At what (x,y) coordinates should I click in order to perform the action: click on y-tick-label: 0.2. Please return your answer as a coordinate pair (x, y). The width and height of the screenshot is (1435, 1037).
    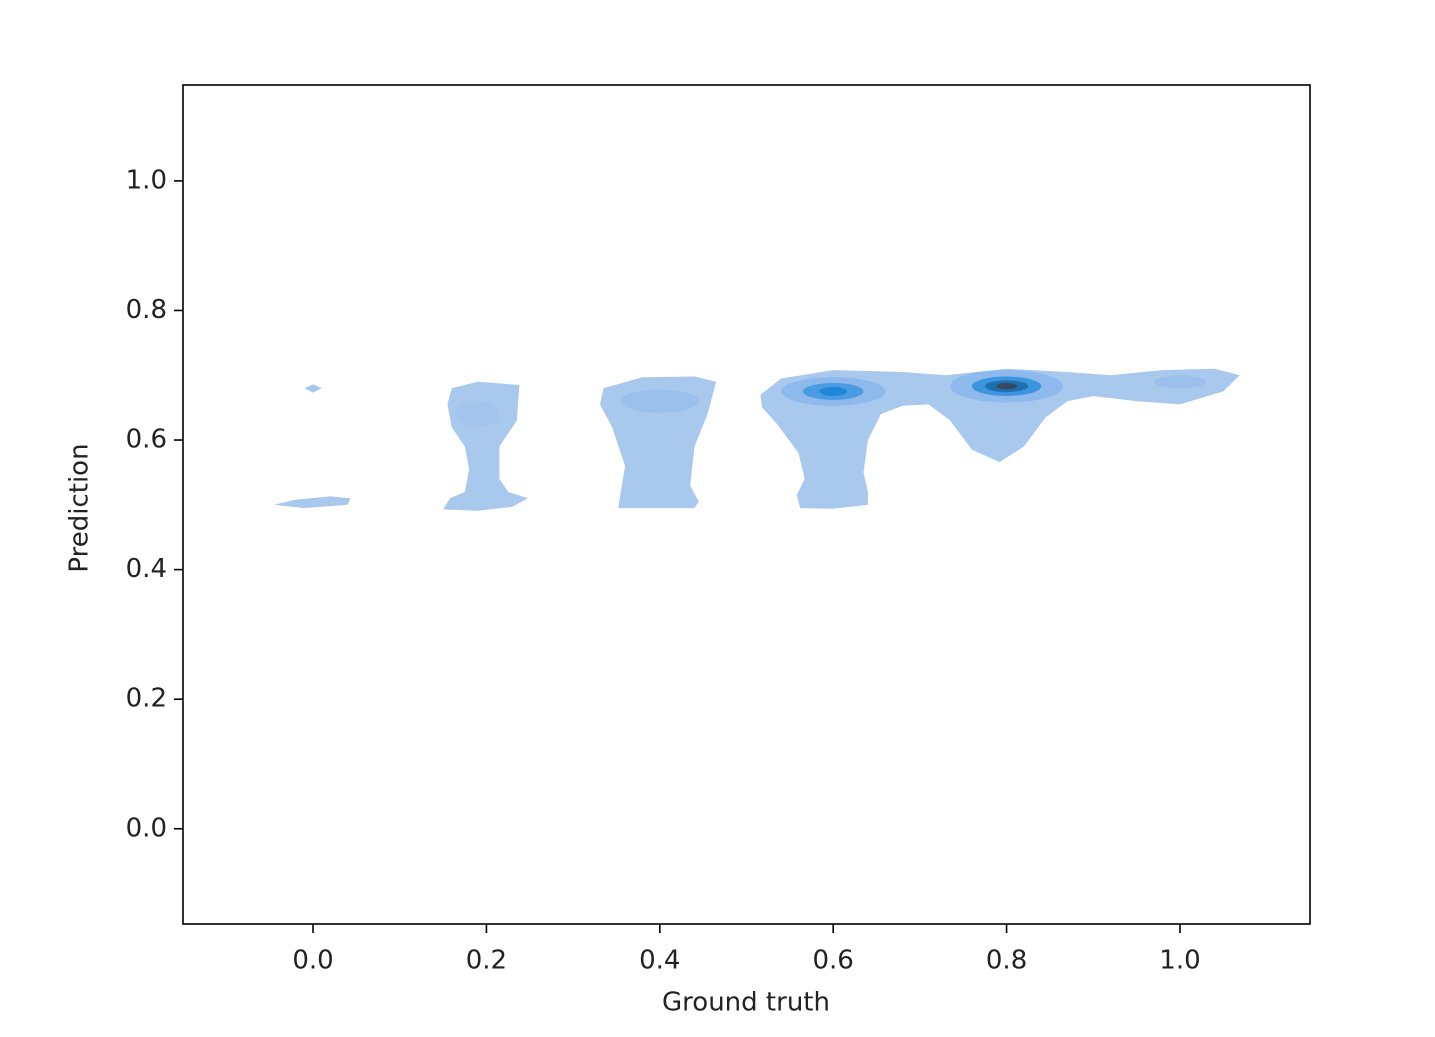
    Looking at the image, I should click on (146, 699).